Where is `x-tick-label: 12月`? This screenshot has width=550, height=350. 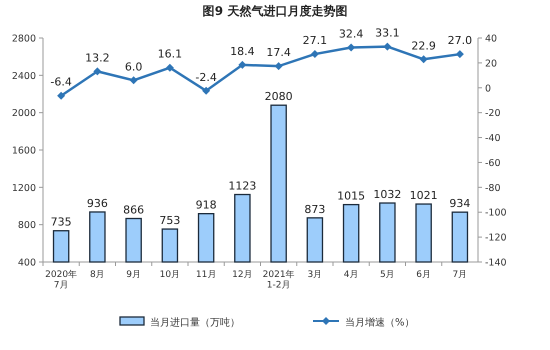
x-tick-label: 12月 is located at coordinates (242, 275).